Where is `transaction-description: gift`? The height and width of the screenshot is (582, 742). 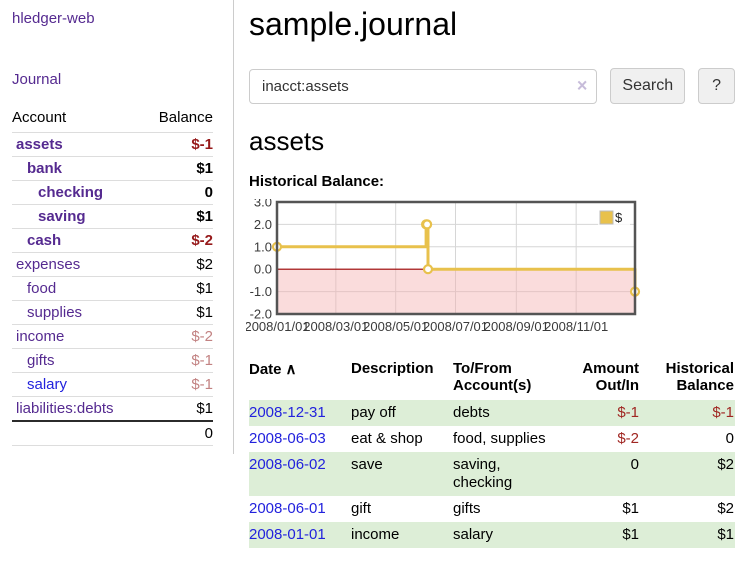
transaction-description: gift is located at coordinates (361, 508).